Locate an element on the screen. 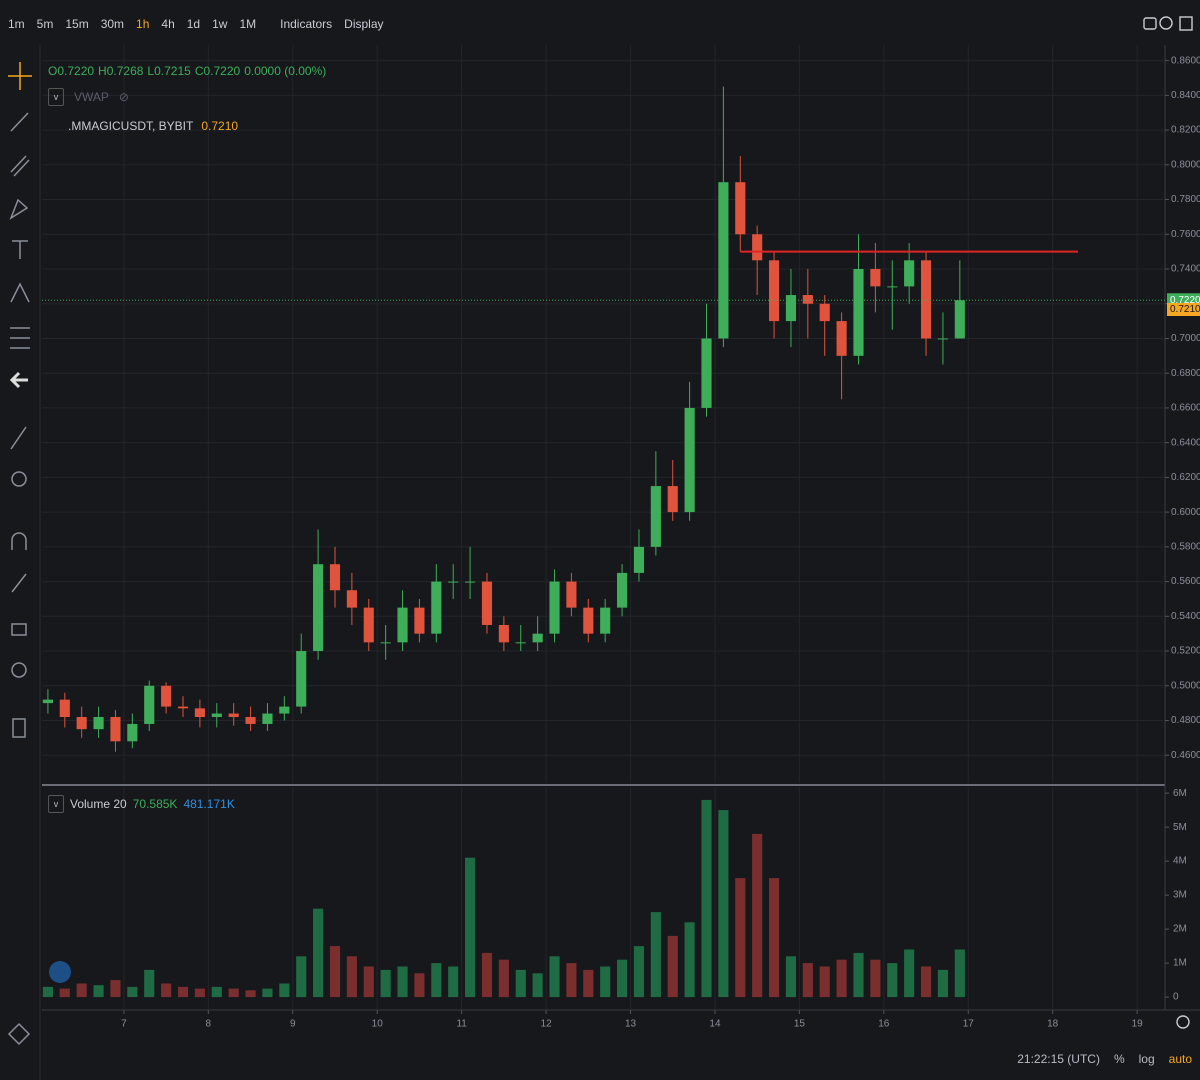 Image resolution: width=1200 pixels, height=1080 pixels. interval-button: 1d is located at coordinates (193, 24).